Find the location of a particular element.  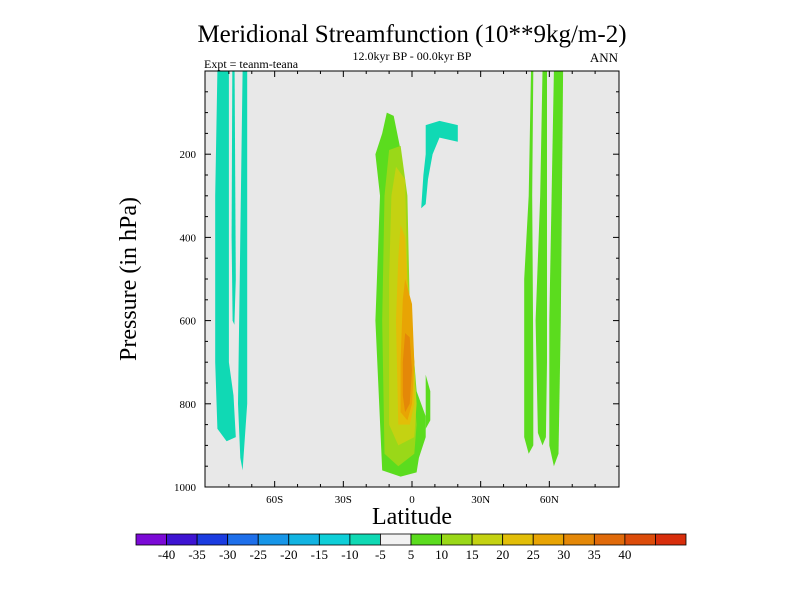

colorbar-label: 20 is located at coordinates (502, 554).